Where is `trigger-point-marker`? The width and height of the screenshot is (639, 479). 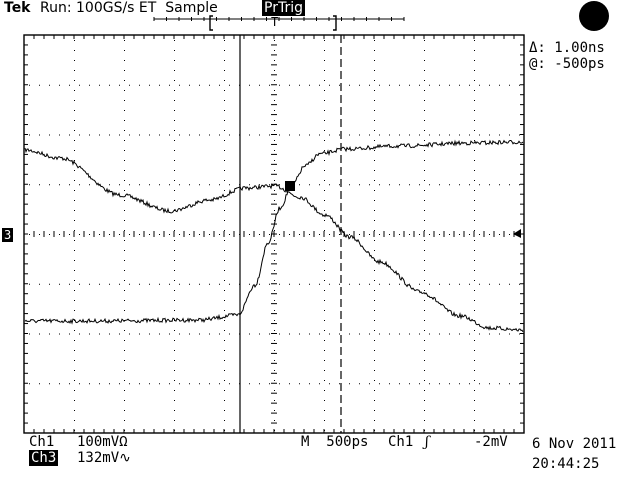
trigger-point-marker is located at coordinates (290, 186).